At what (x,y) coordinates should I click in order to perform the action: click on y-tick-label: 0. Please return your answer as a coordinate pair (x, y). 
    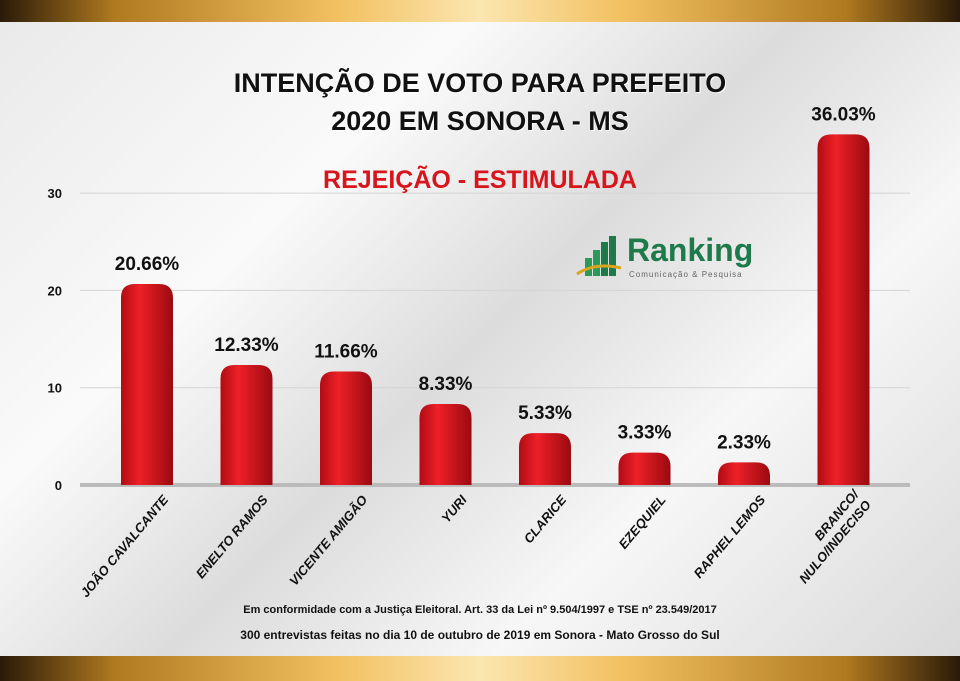
    Looking at the image, I should click on (58, 485).